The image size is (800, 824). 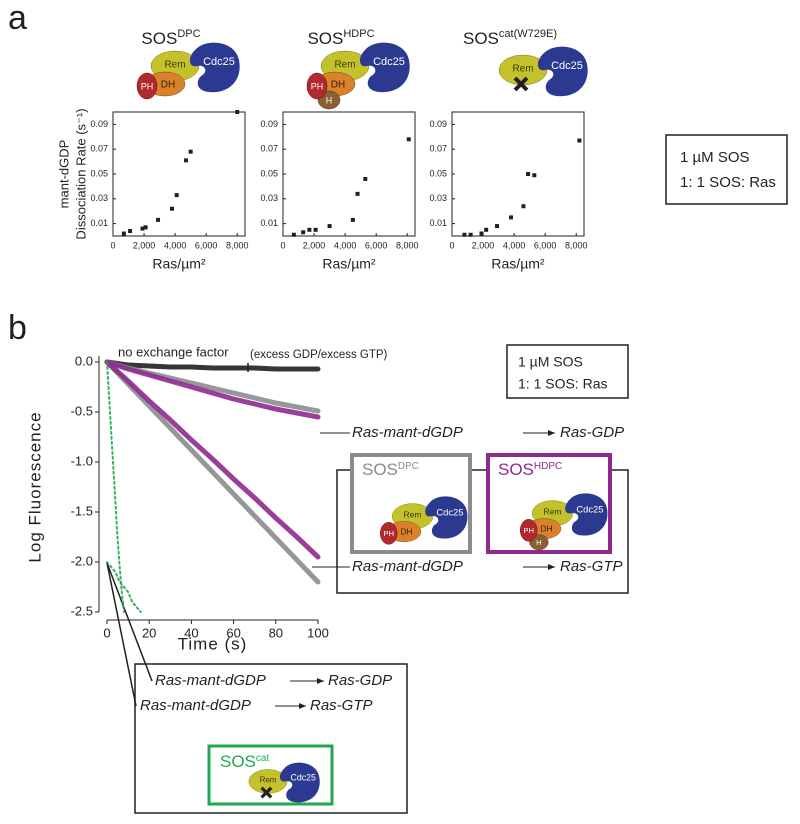 What do you see at coordinates (213, 643) in the screenshot?
I see `x-axis-label: Time (s)` at bounding box center [213, 643].